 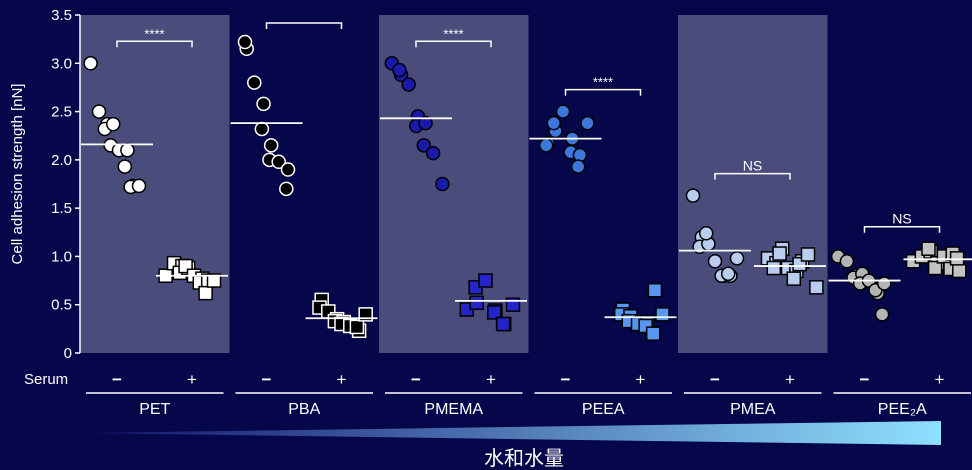 What do you see at coordinates (46, 379) in the screenshot?
I see `serum-label: Serum` at bounding box center [46, 379].